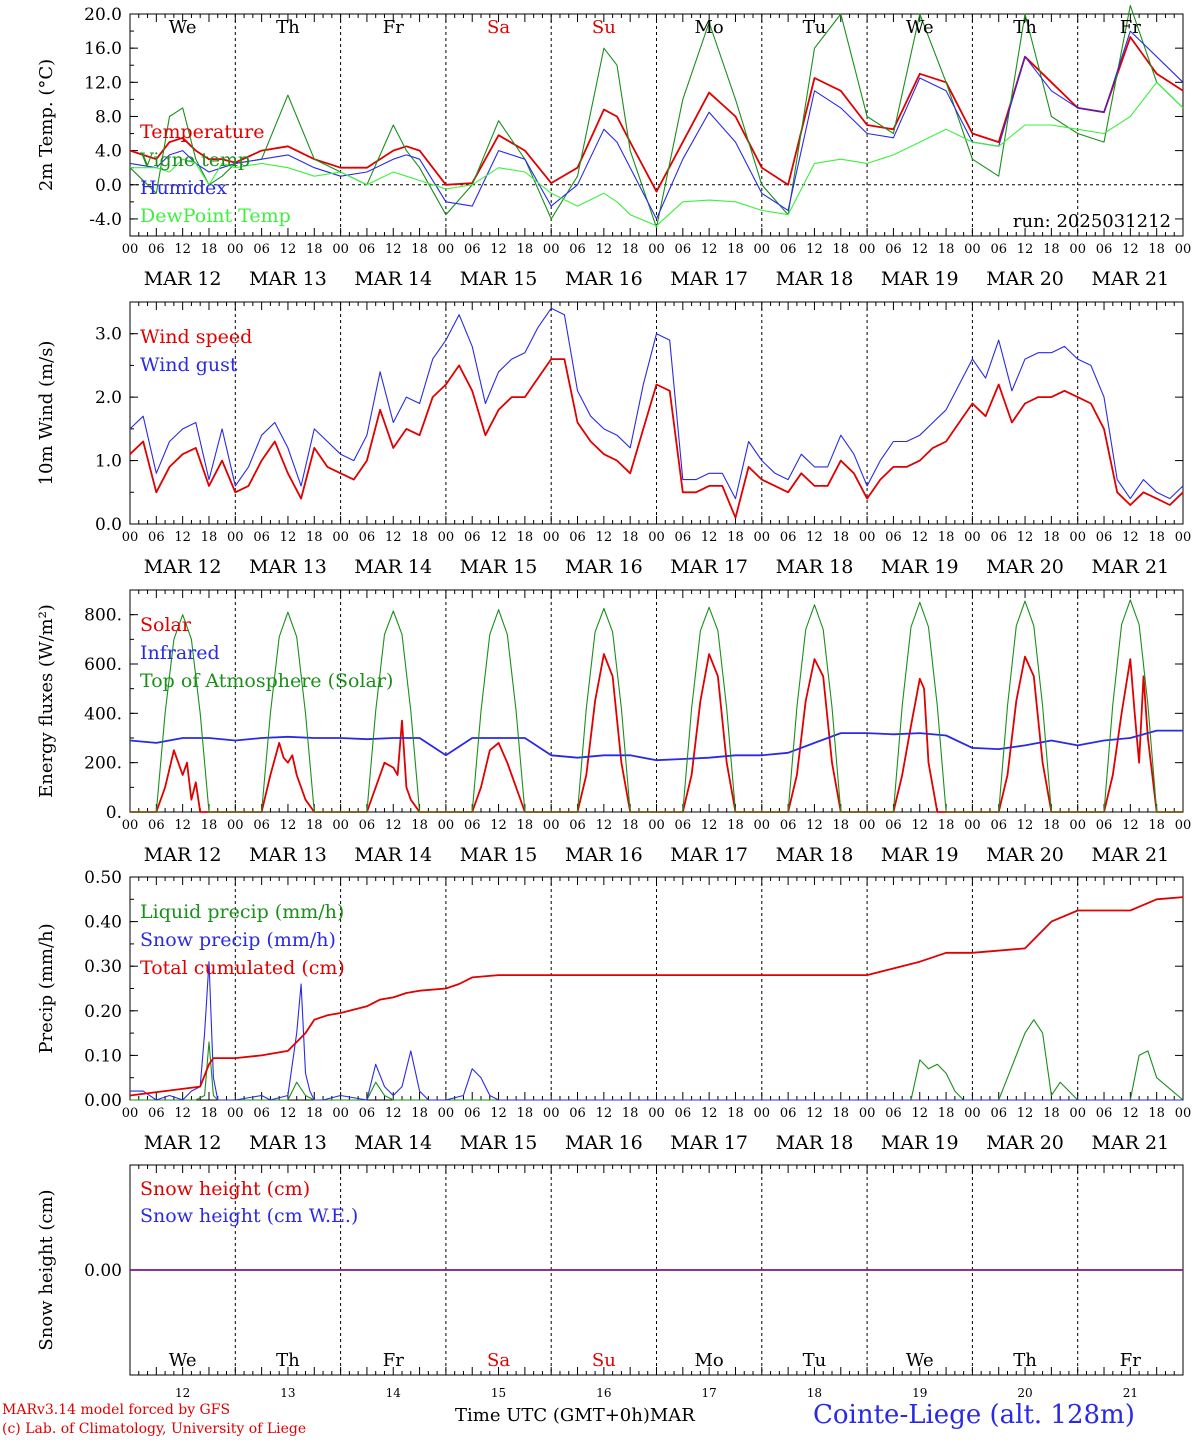 Image resolution: width=1194 pixels, height=1440 pixels. Describe the element at coordinates (603, 1393) in the screenshot. I see `day-number: 16` at that location.